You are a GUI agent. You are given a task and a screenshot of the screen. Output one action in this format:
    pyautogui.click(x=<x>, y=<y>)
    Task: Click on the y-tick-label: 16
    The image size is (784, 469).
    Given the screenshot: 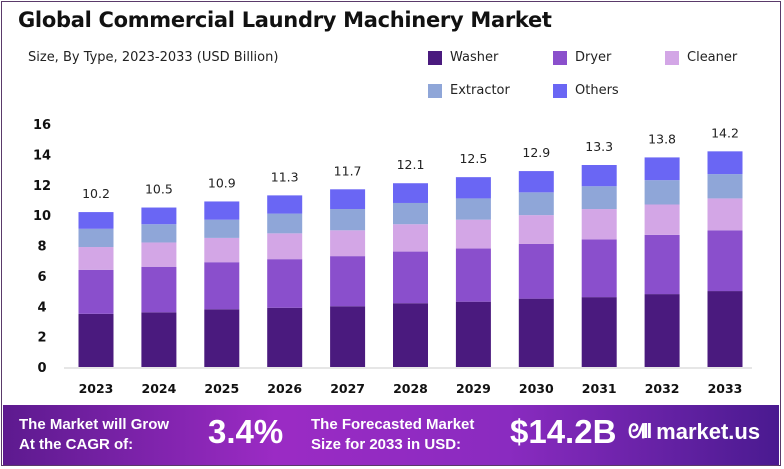 What is the action you would take?
    pyautogui.click(x=42, y=125)
    